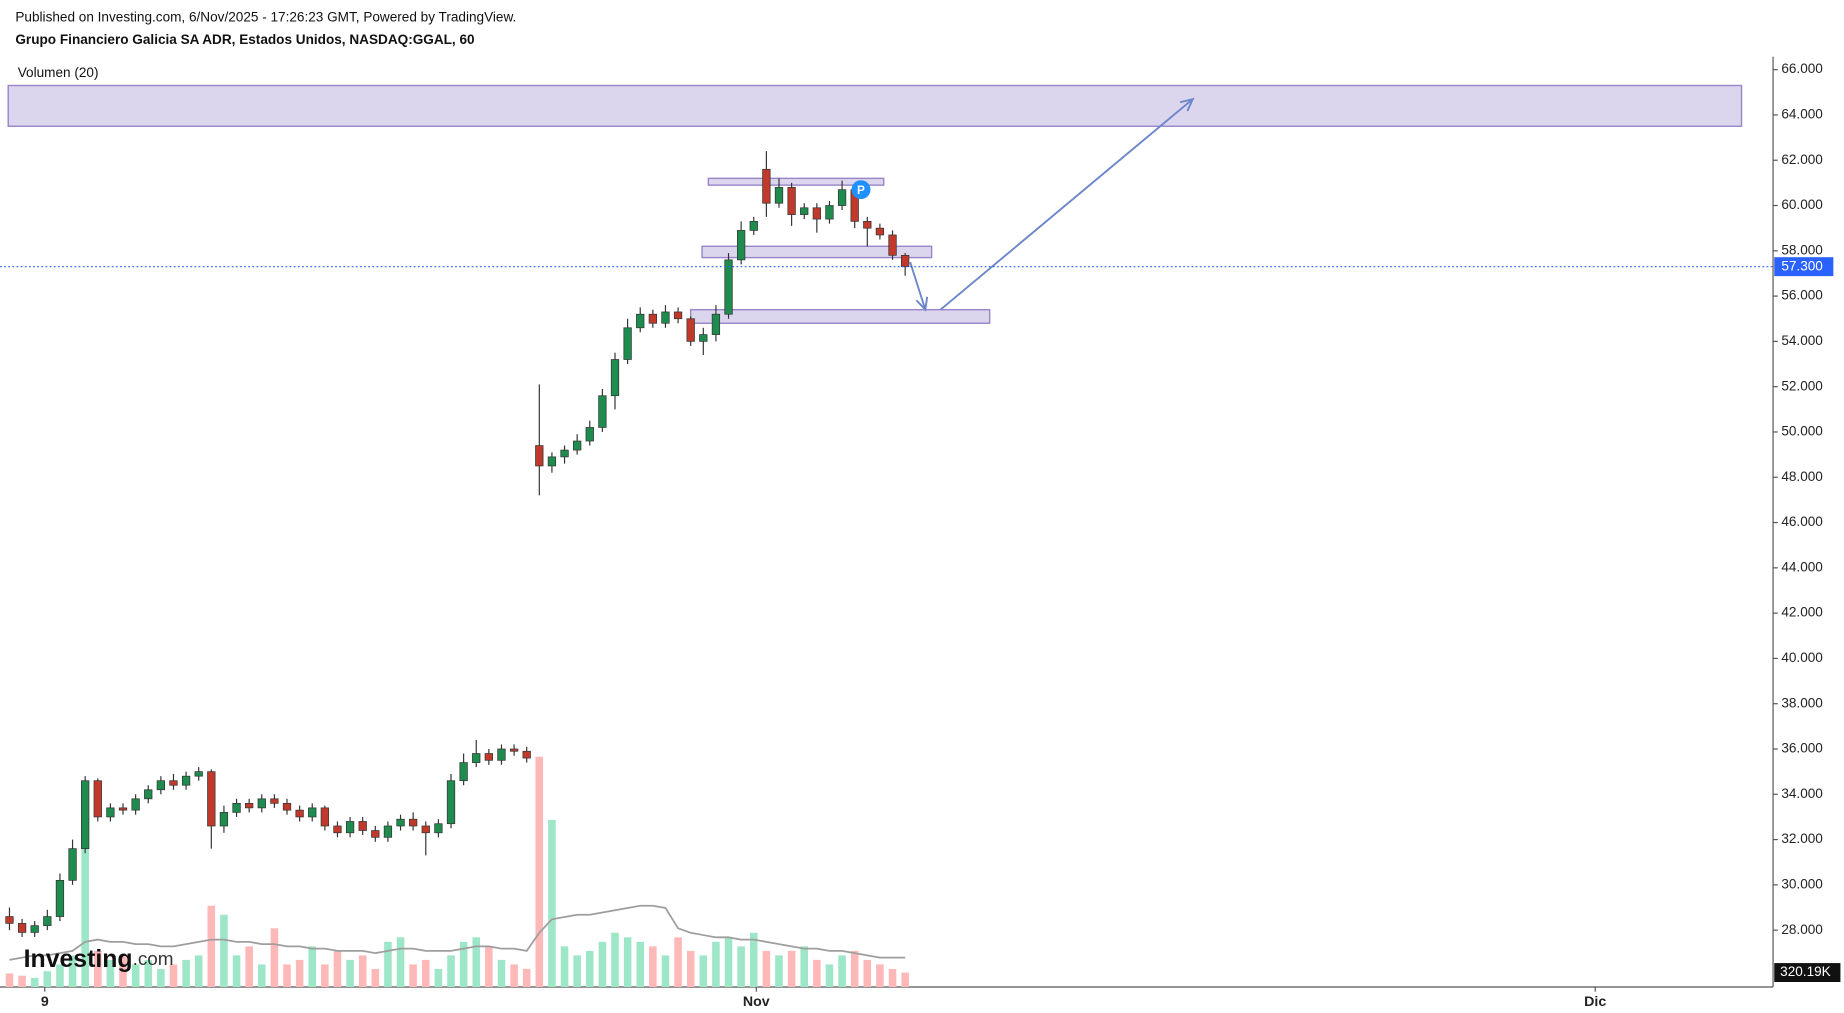 The image size is (1844, 1013). Describe the element at coordinates (1802, 657) in the screenshot. I see `y-tick-label: 40.000` at that location.